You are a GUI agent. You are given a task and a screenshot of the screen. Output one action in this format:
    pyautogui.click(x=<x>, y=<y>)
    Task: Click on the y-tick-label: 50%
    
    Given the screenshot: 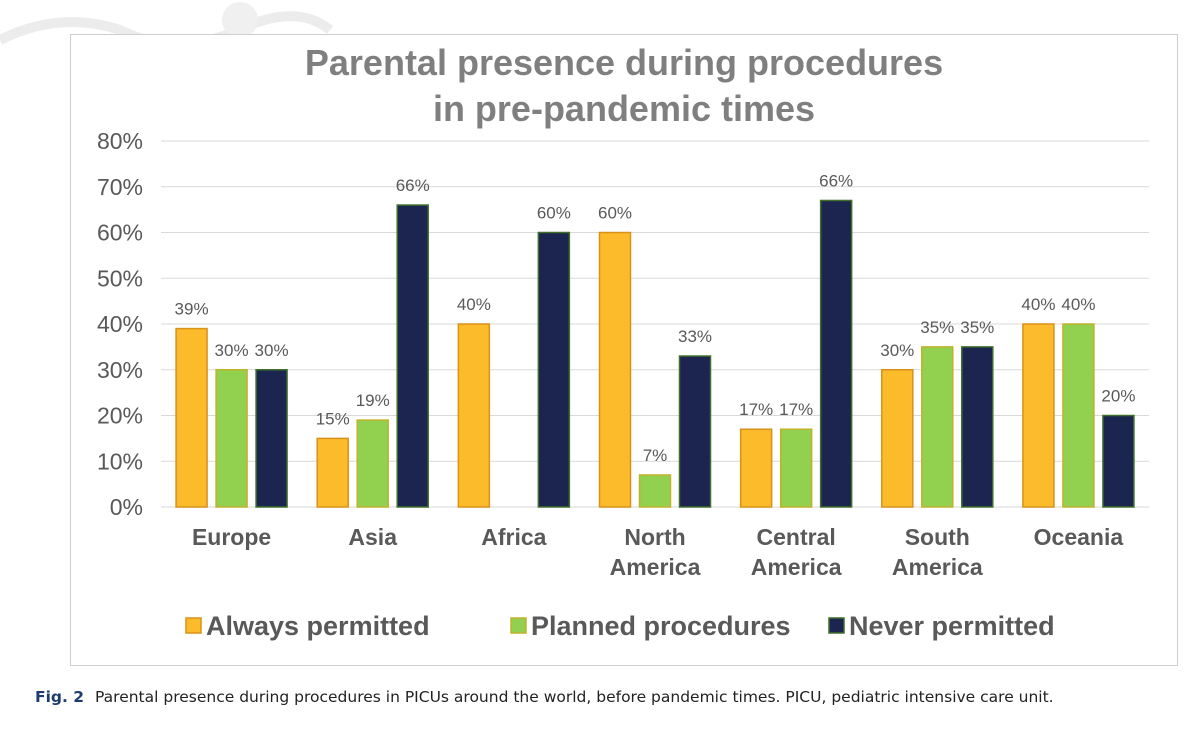 What is the action you would take?
    pyautogui.click(x=120, y=278)
    